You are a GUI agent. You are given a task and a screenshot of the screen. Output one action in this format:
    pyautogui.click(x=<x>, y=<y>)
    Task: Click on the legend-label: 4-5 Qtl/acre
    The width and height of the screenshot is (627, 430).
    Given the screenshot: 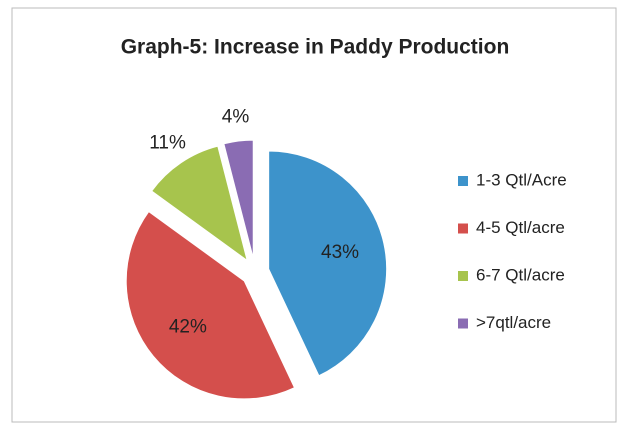 What is the action you would take?
    pyautogui.click(x=520, y=227)
    